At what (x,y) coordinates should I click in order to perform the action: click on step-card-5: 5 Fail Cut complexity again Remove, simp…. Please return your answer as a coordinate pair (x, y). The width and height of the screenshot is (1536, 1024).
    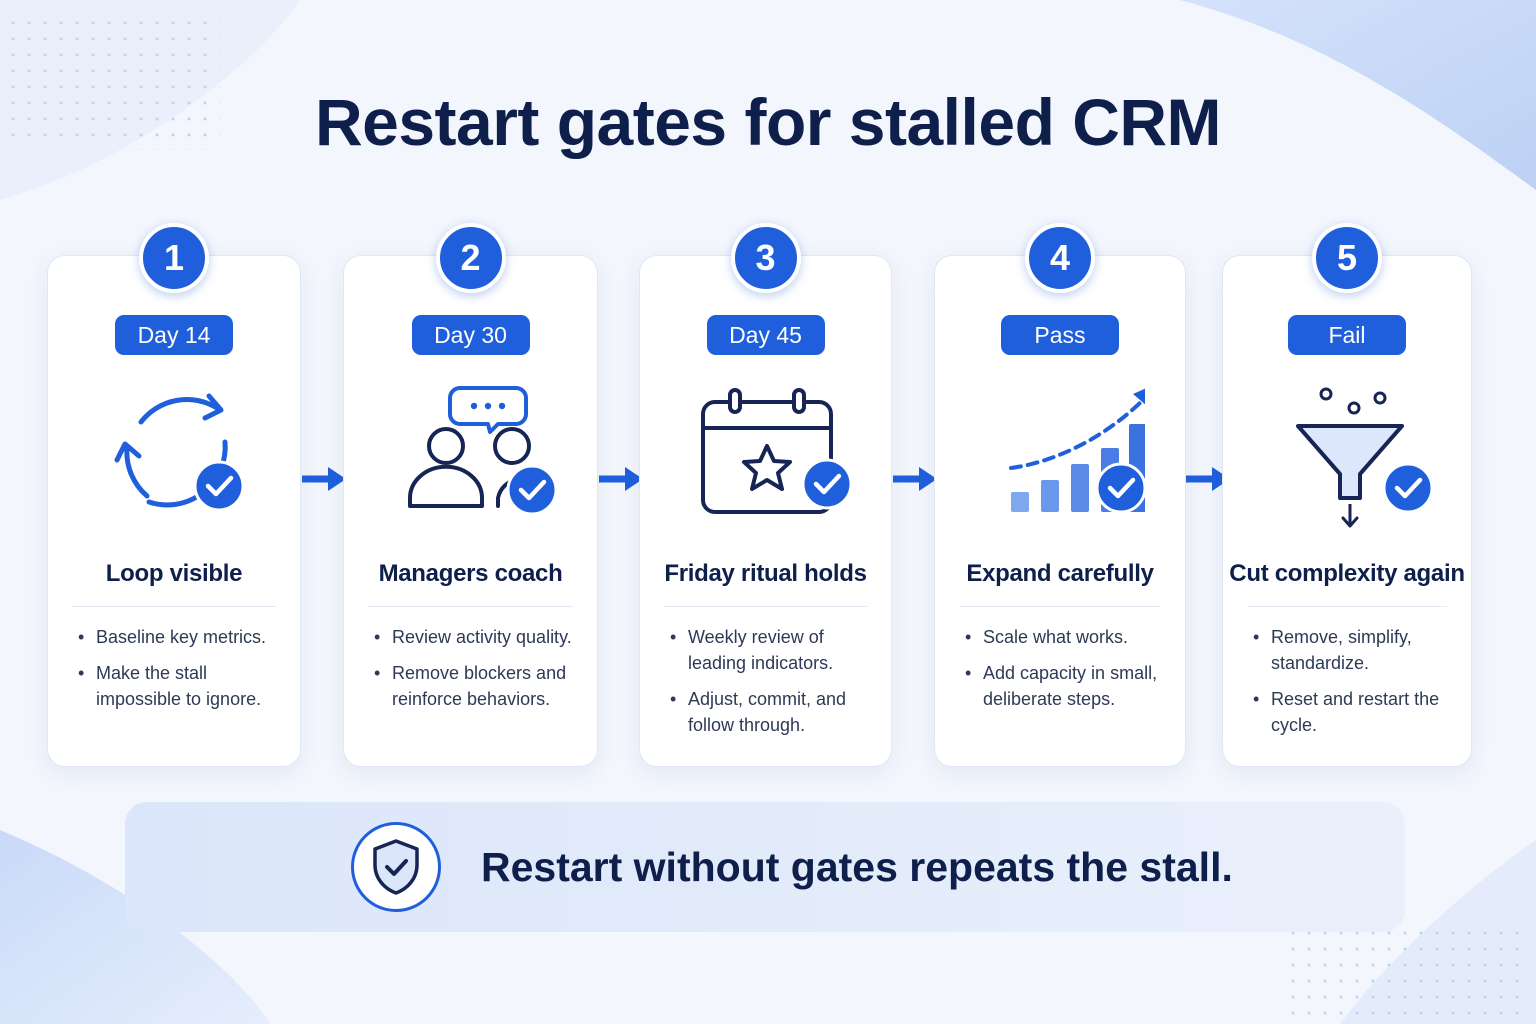
    Looking at the image, I should click on (1347, 495).